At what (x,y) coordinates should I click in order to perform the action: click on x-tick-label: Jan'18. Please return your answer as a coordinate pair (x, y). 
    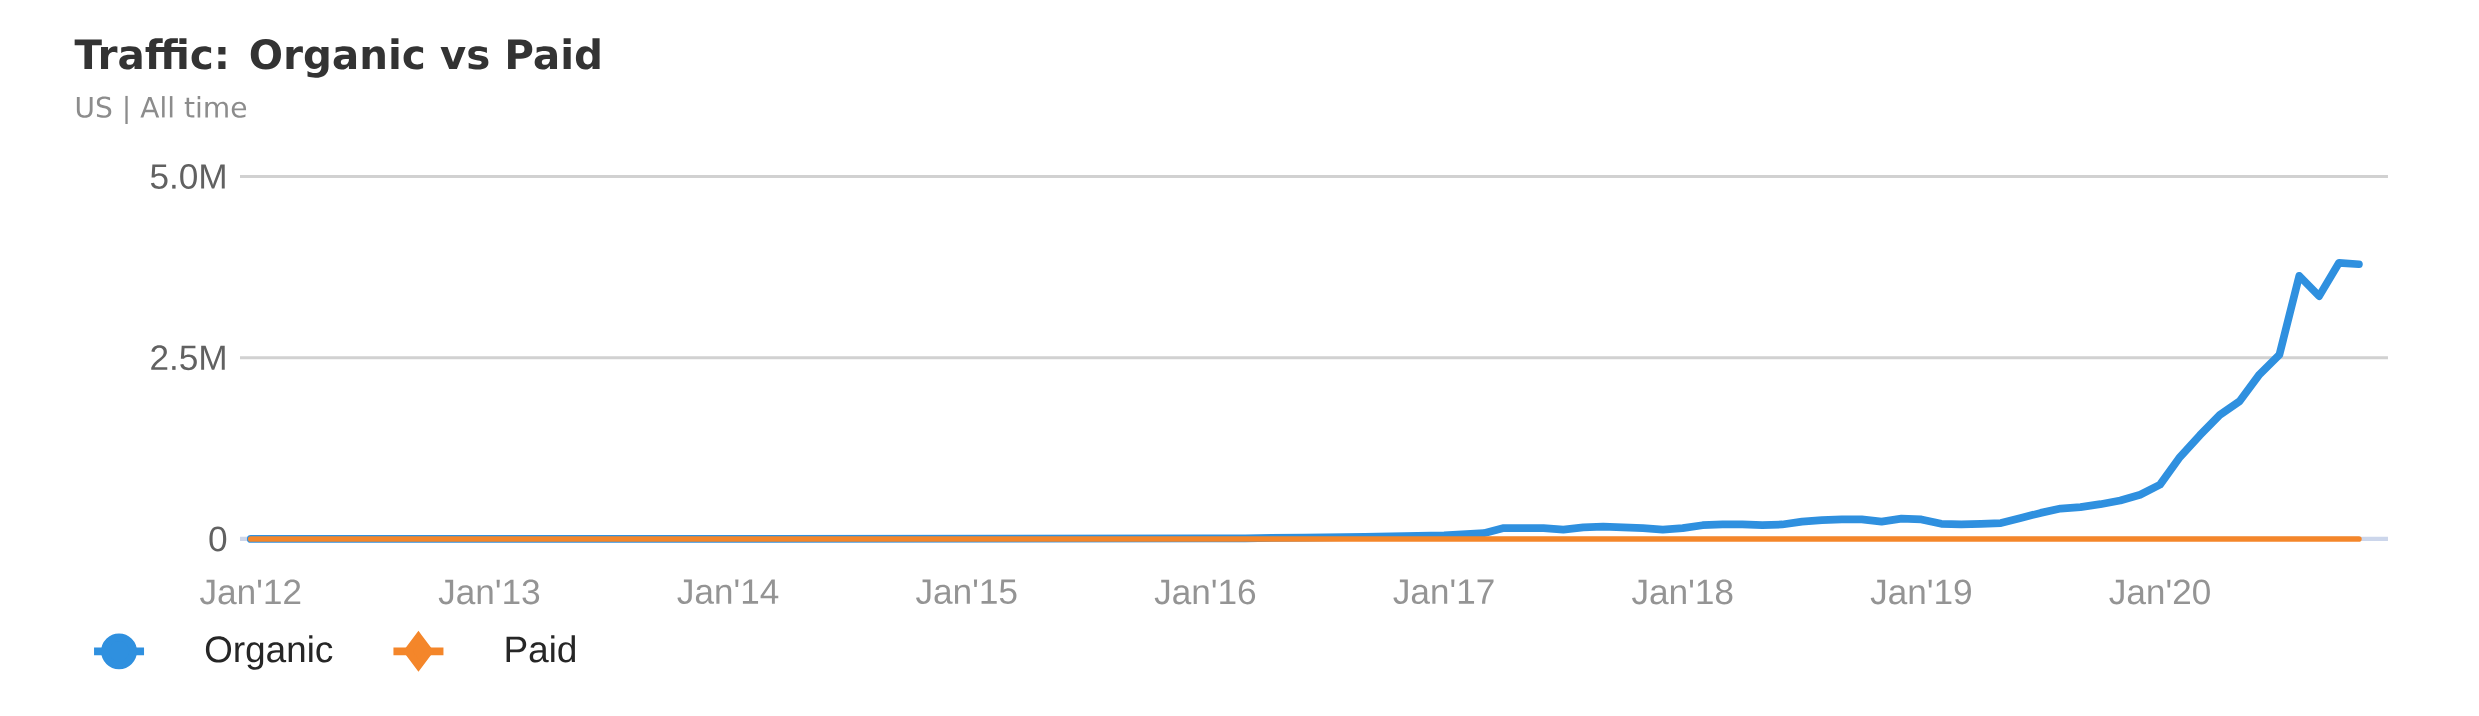
    Looking at the image, I should click on (1682, 592).